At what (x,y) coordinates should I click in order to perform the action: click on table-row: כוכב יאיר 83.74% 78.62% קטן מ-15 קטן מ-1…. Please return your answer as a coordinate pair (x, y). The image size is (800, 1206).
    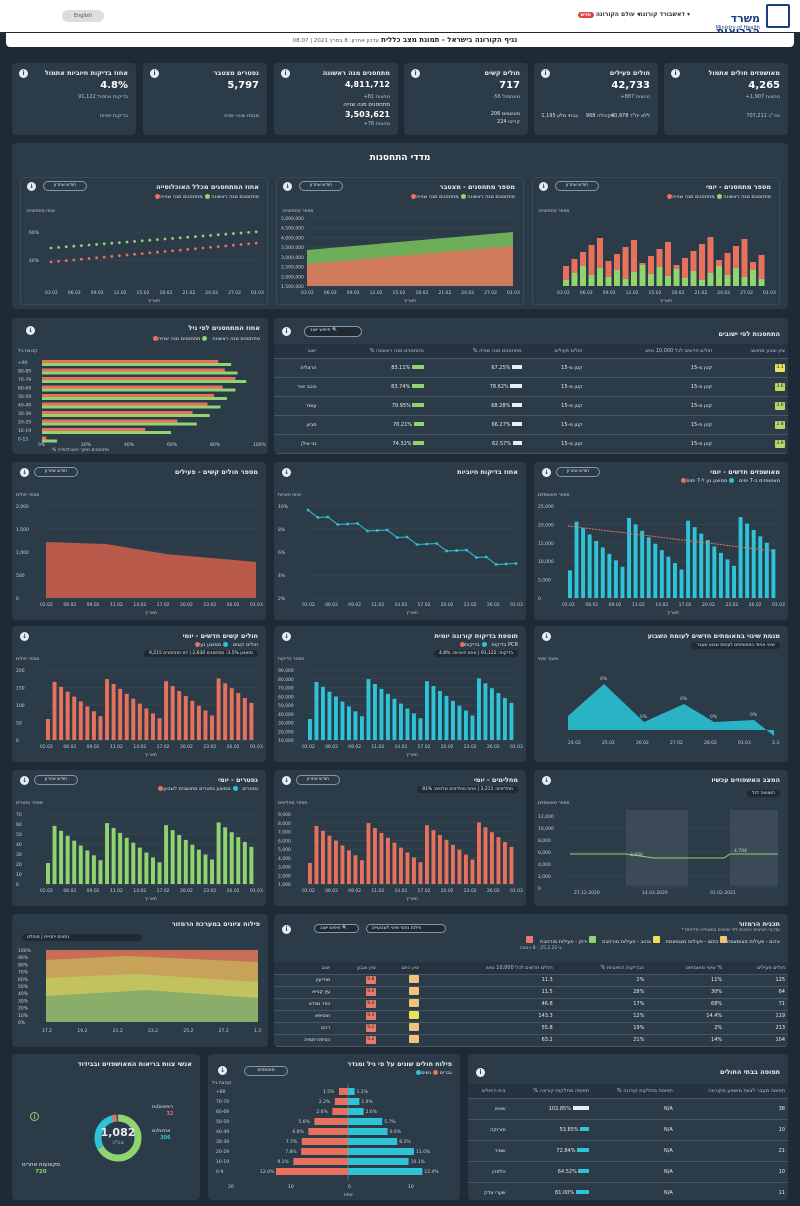
    Looking at the image, I should click on (531, 387).